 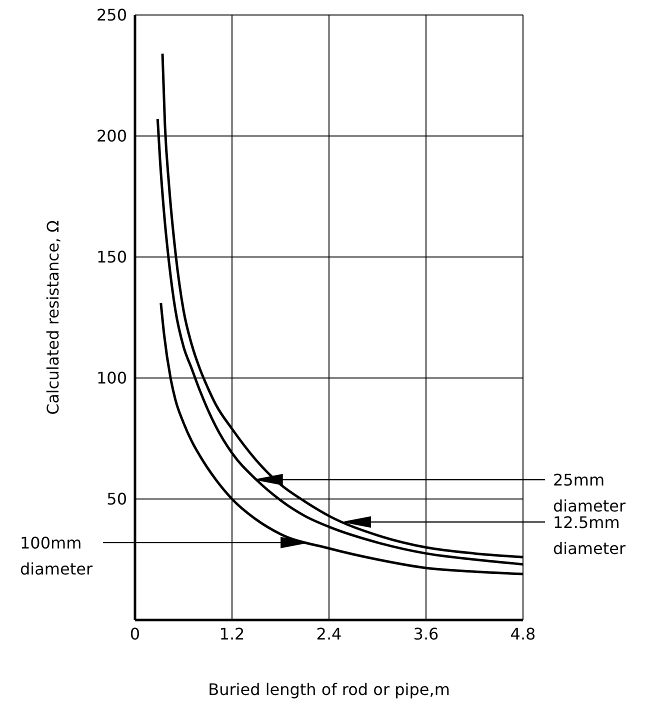 I want to click on y-axis-title: Calculated resistance, Ω, so click(x=53, y=317).